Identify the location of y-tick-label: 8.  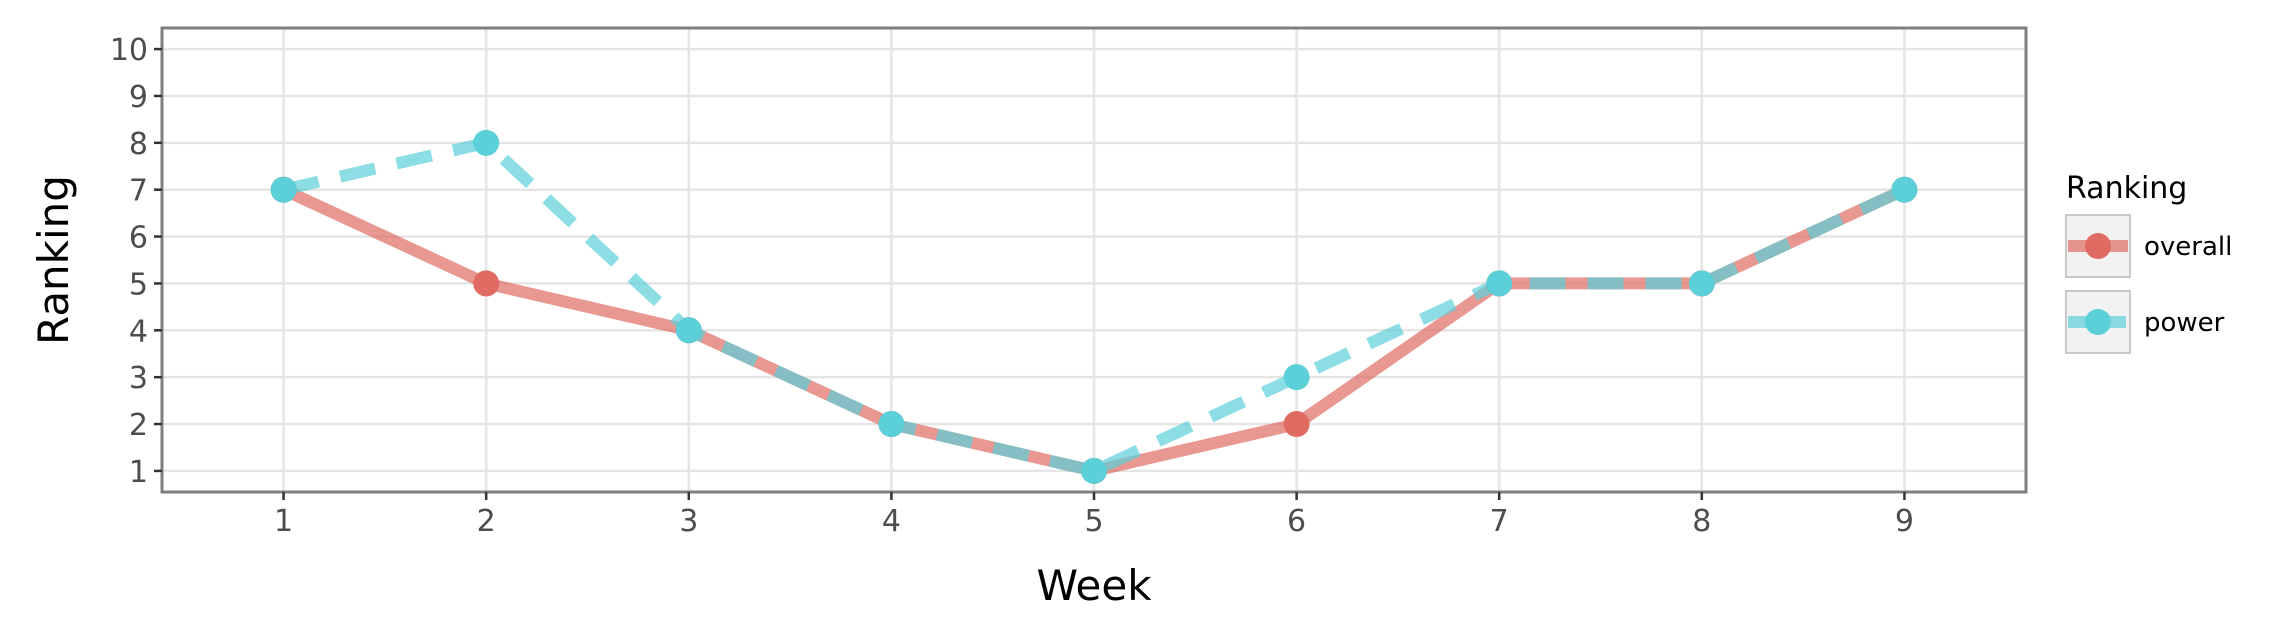
(138, 144).